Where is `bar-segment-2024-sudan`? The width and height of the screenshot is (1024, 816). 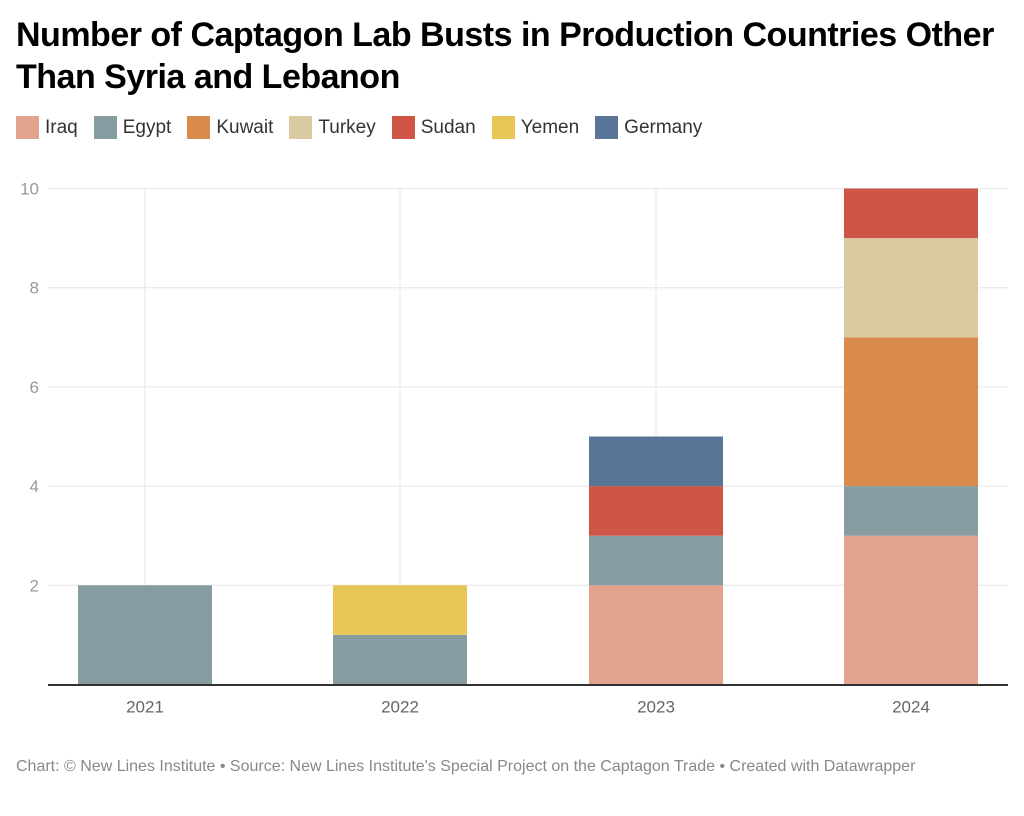
bar-segment-2024-sudan is located at coordinates (911, 213).